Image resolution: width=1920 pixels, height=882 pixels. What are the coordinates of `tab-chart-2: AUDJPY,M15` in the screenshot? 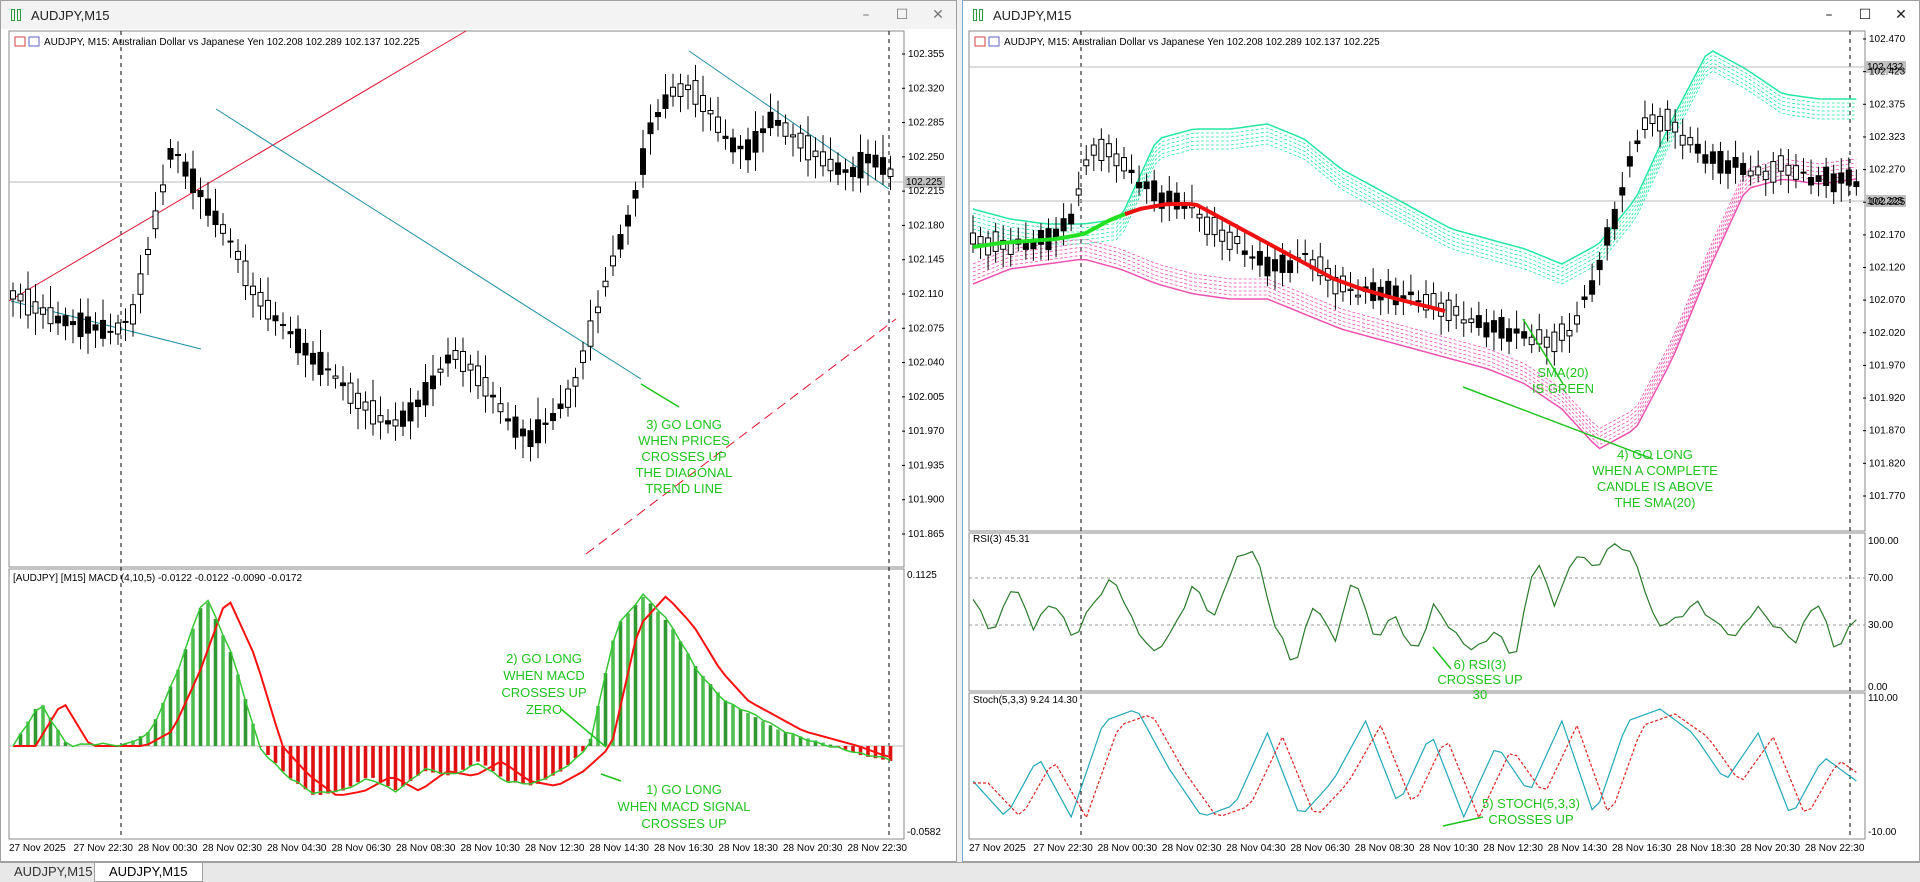 It's located at (148, 872).